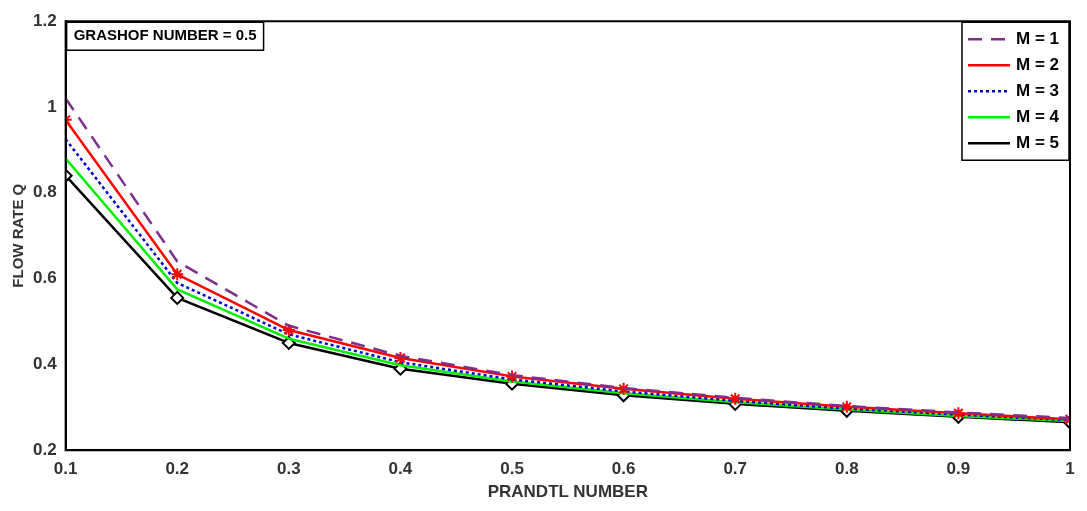 The height and width of the screenshot is (511, 1087). I want to click on y-tick-label: 0.2, so click(44, 449).